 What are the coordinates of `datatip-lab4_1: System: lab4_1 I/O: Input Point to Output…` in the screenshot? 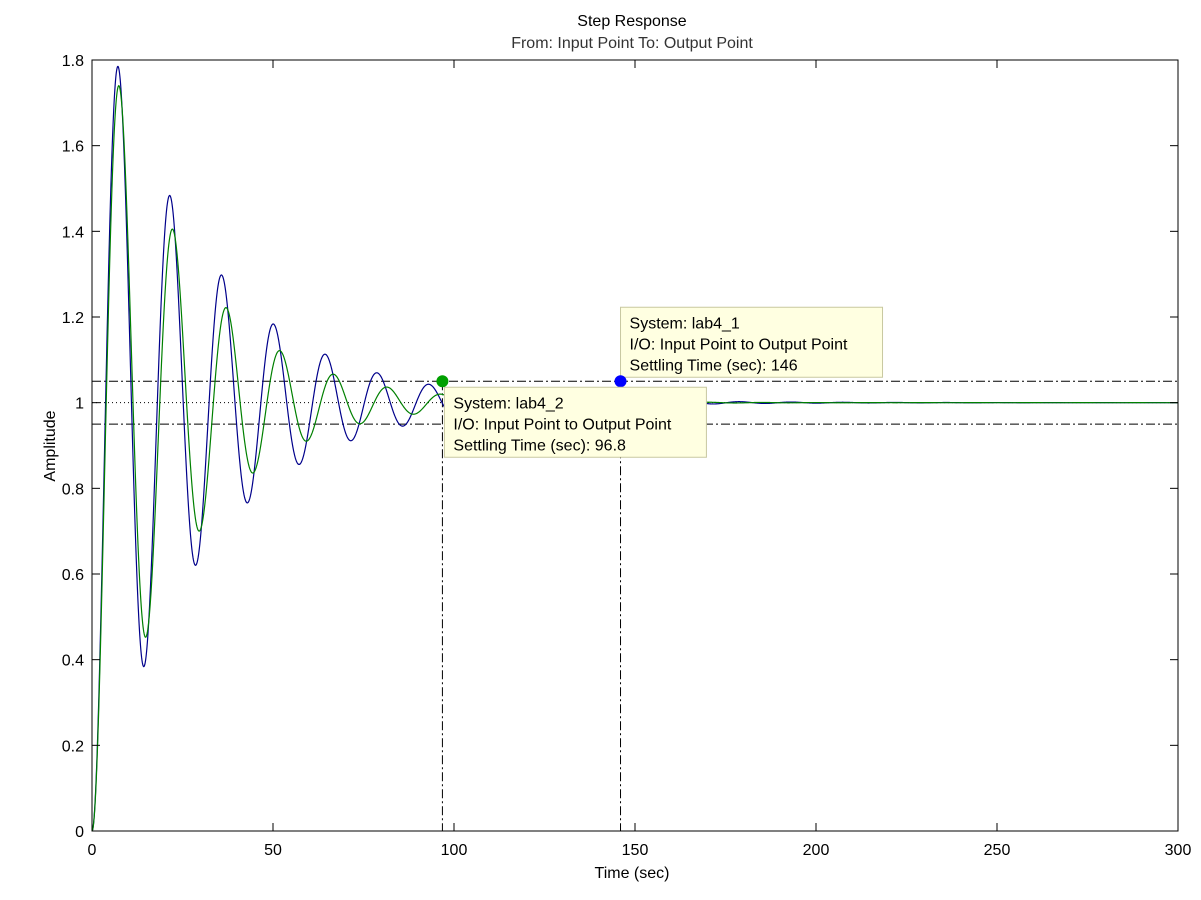 It's located at (752, 342).